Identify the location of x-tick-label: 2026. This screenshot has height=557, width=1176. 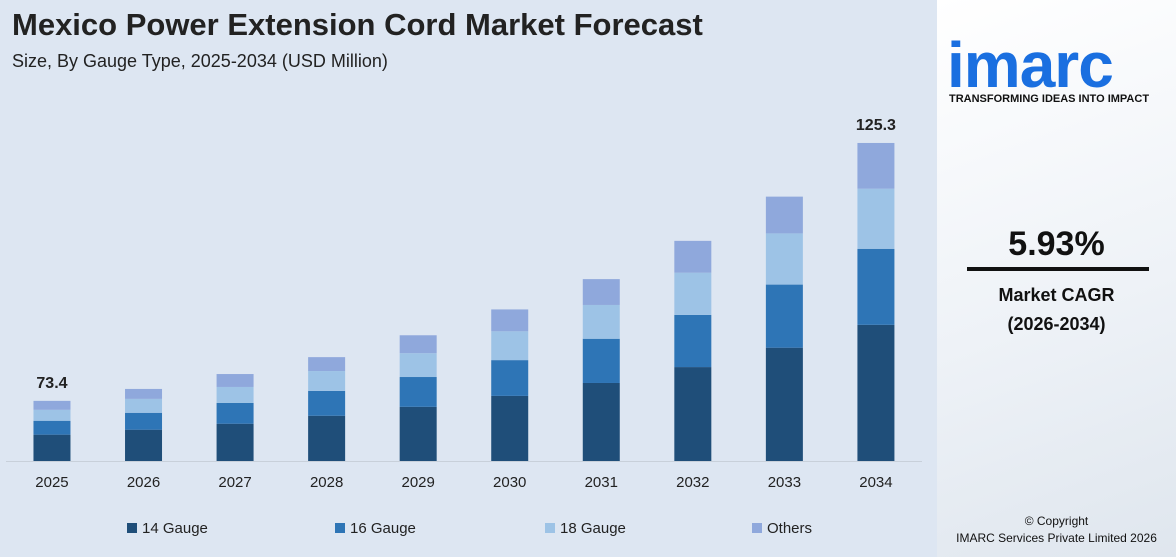
(143, 482).